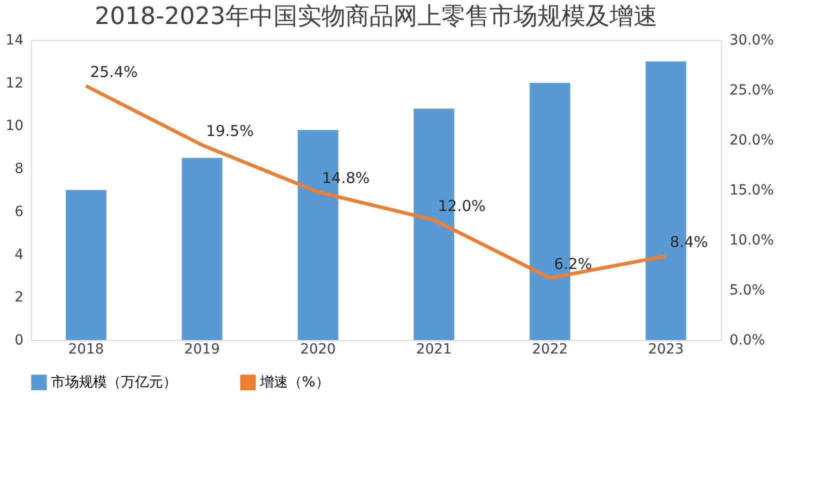 Image resolution: width=831 pixels, height=500 pixels. What do you see at coordinates (752, 90) in the screenshot?
I see `y2-tick-label: 25.0%` at bounding box center [752, 90].